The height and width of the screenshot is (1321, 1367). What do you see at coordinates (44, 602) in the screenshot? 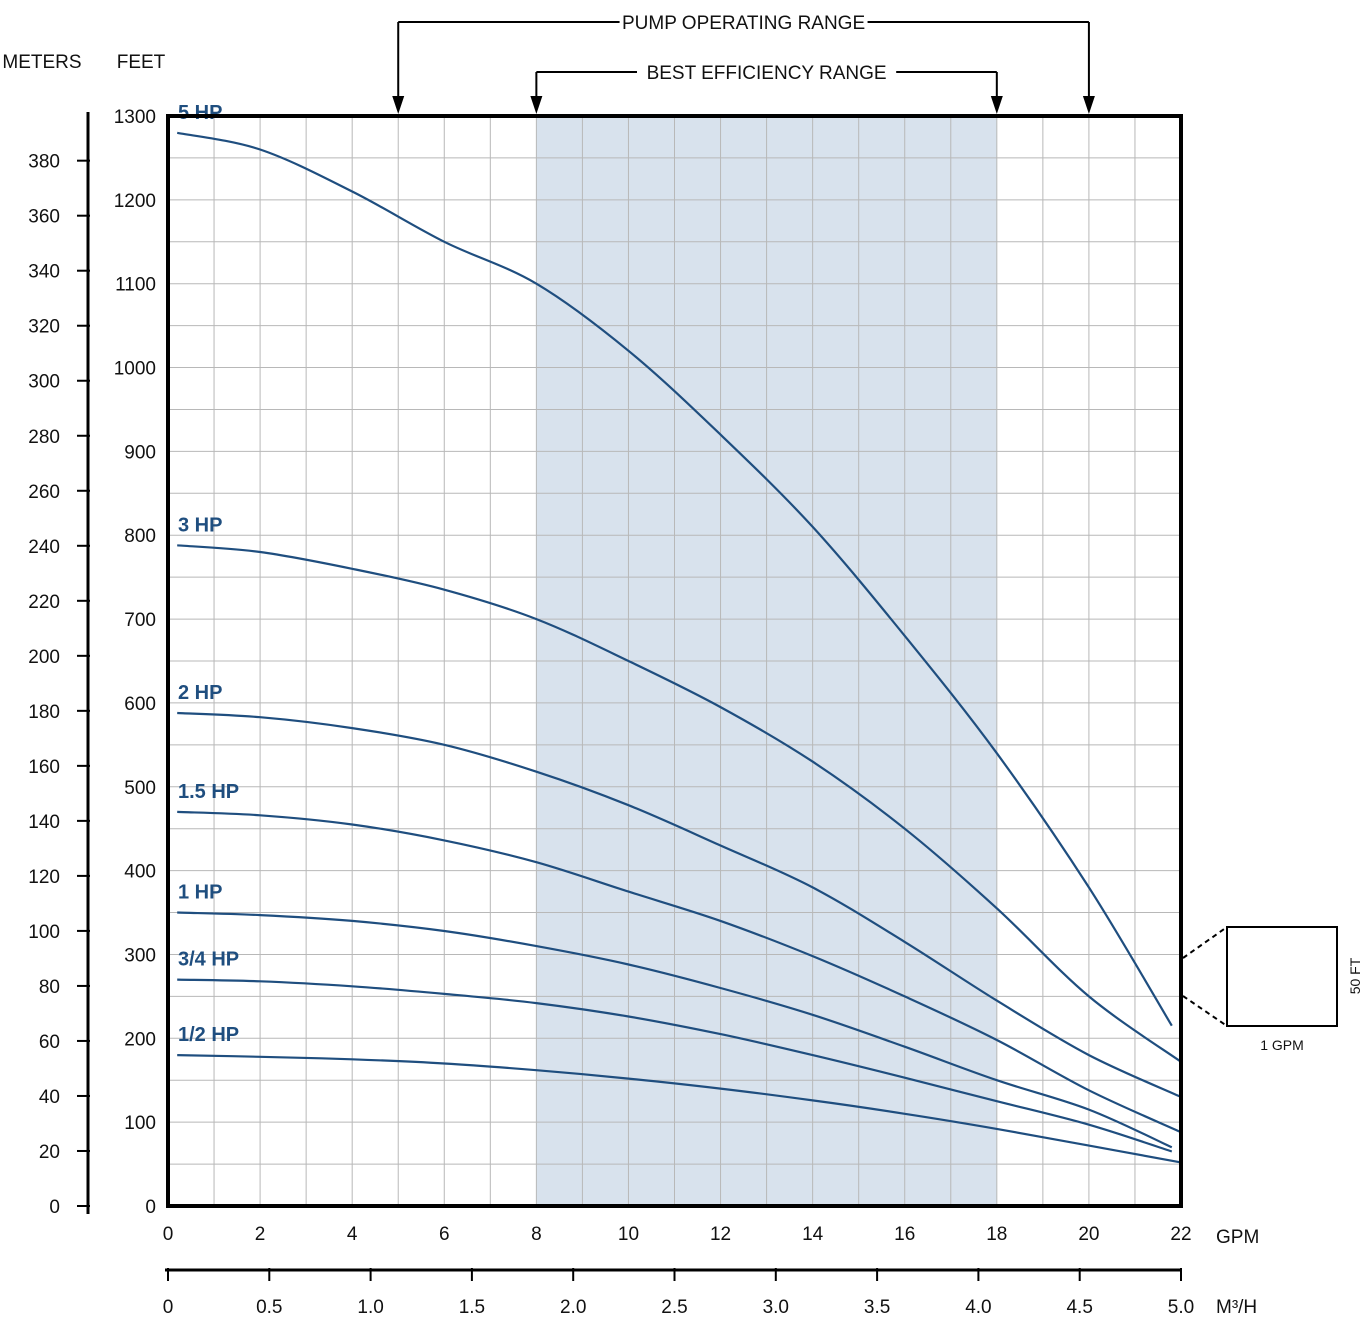
I see `y2-tick-label: 220` at bounding box center [44, 602].